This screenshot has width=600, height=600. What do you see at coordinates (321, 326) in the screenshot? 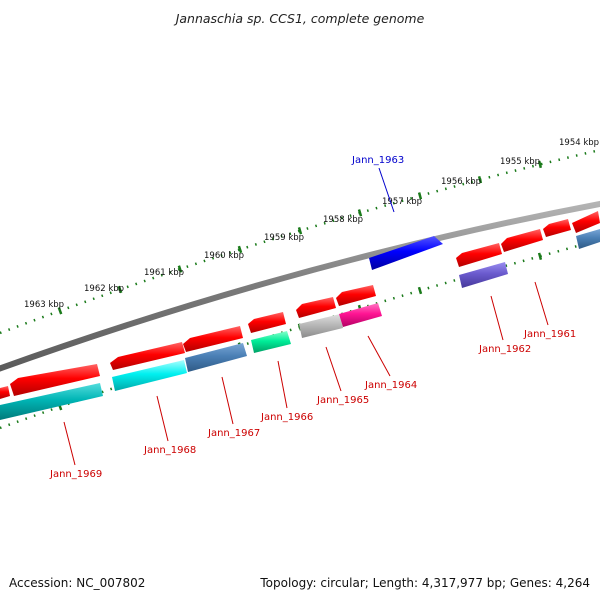
I see `gene-jann-1965-arrow` at bounding box center [321, 326].